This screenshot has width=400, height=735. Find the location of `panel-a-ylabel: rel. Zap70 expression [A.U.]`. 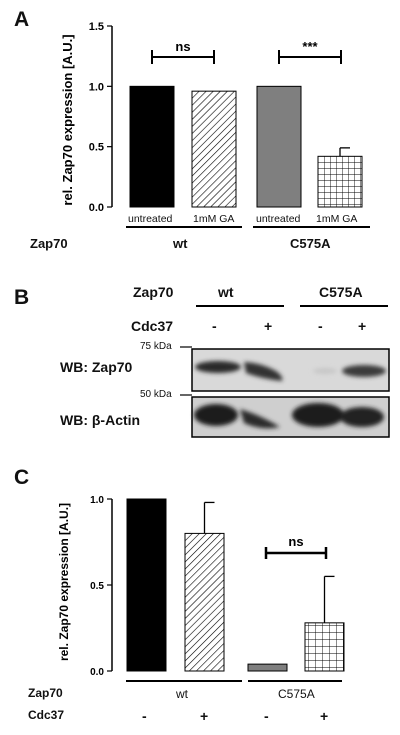

panel-a-ylabel: rel. Zap70 expression [A.U.] is located at coordinates (67, 119).